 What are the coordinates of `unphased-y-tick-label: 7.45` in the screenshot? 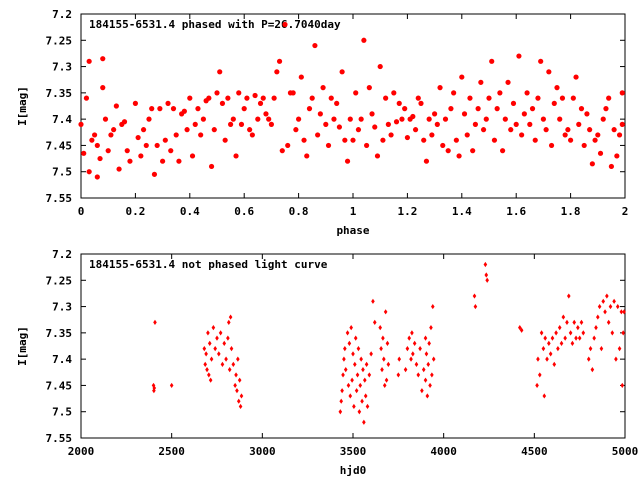 It's located at (59, 385).